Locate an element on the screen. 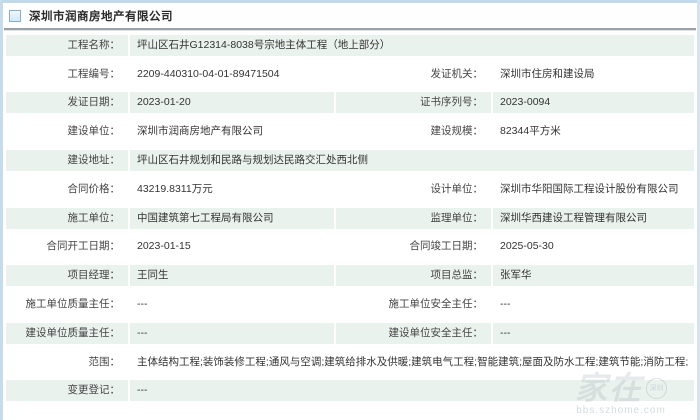 The width and height of the screenshot is (700, 420). field-value: 82344平方米 is located at coordinates (530, 131).